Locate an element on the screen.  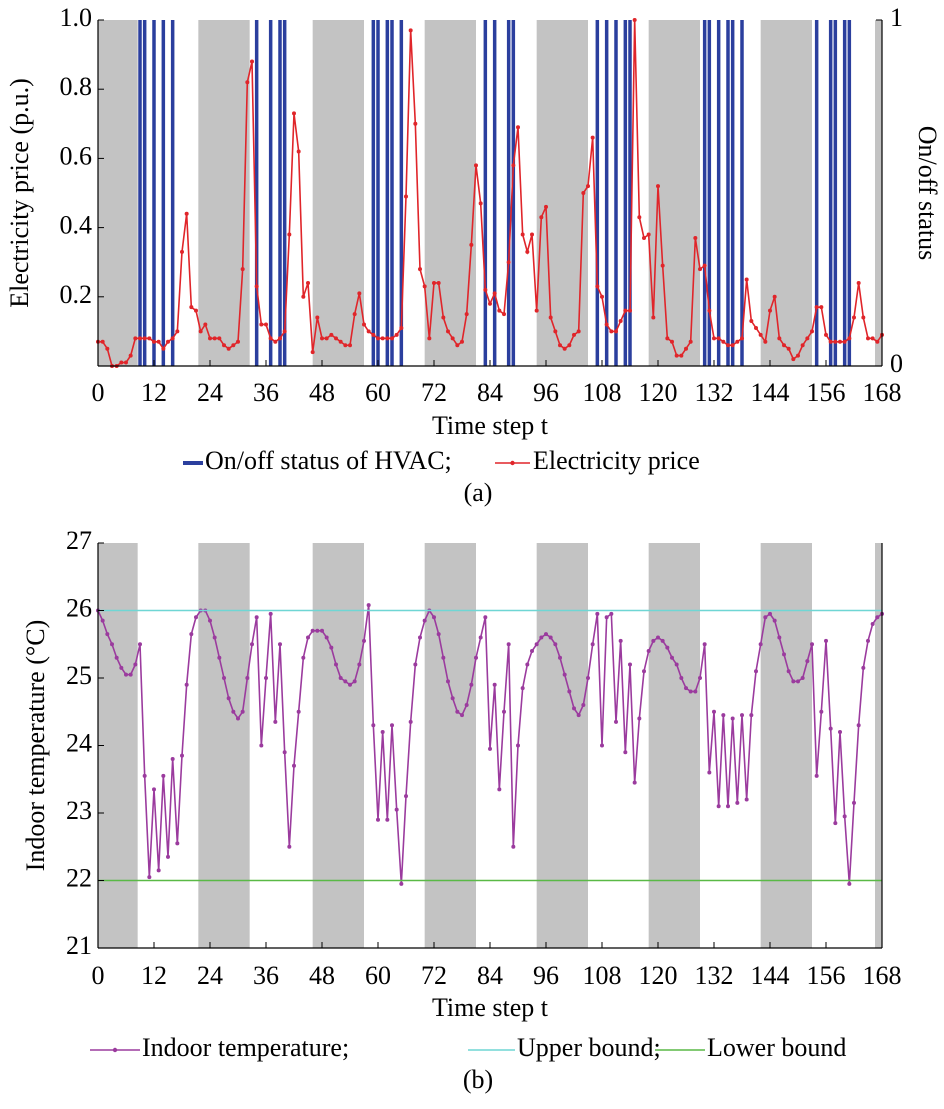
x-tick-label: 156 is located at coordinates (826, 392).